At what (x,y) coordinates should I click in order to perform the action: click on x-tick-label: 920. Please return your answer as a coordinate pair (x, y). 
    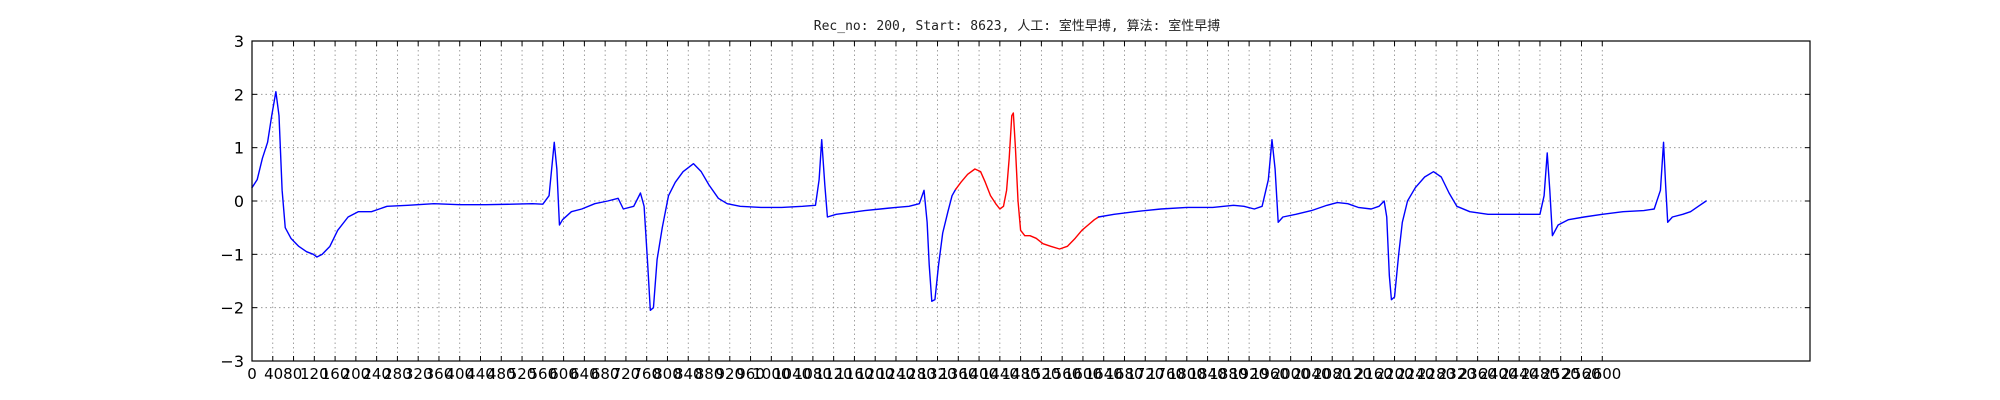
    Looking at the image, I should click on (729, 374).